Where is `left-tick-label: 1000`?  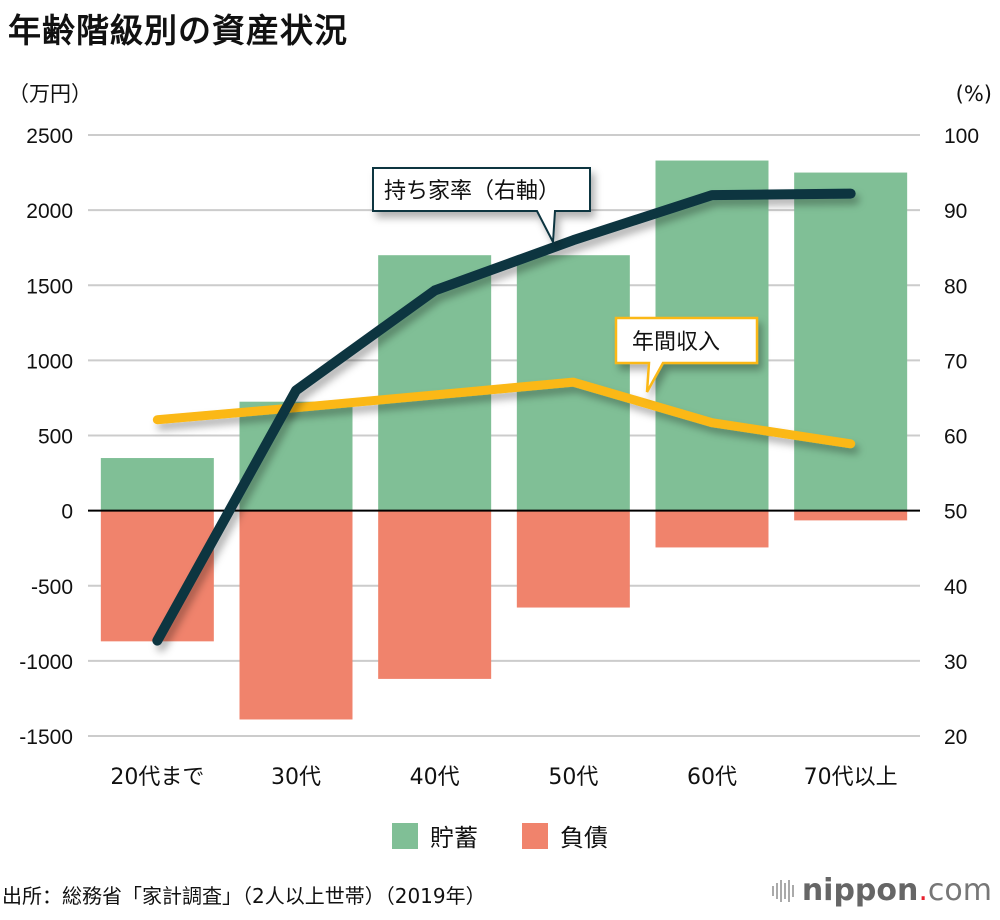
left-tick-label: 1000 is located at coordinates (49, 361).